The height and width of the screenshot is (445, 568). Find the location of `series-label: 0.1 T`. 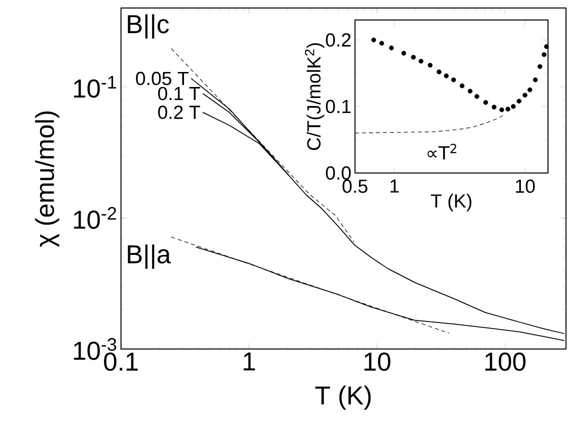

series-label: 0.1 T is located at coordinates (179, 93).